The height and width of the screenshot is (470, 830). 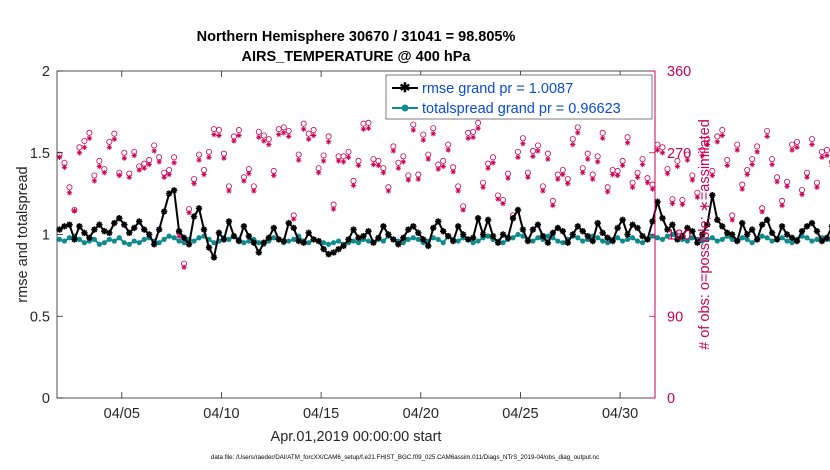 I want to click on x-tick-label: 04/25, so click(x=520, y=414).